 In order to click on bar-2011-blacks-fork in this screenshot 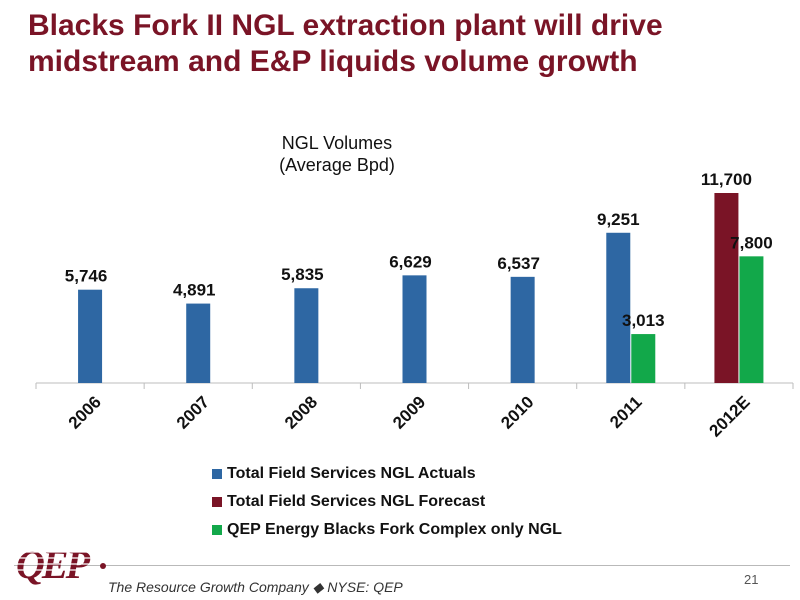, I will do `click(643, 358)`.